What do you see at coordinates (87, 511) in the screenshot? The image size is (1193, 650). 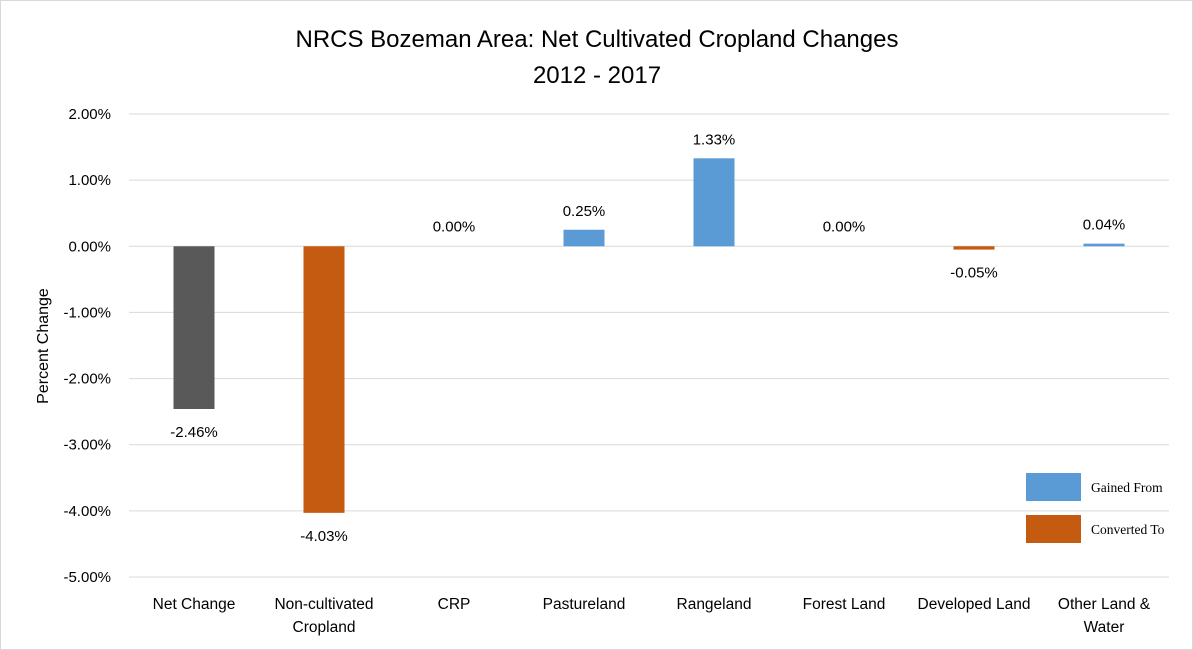 I see `y-tick-label: -4.00%` at bounding box center [87, 511].